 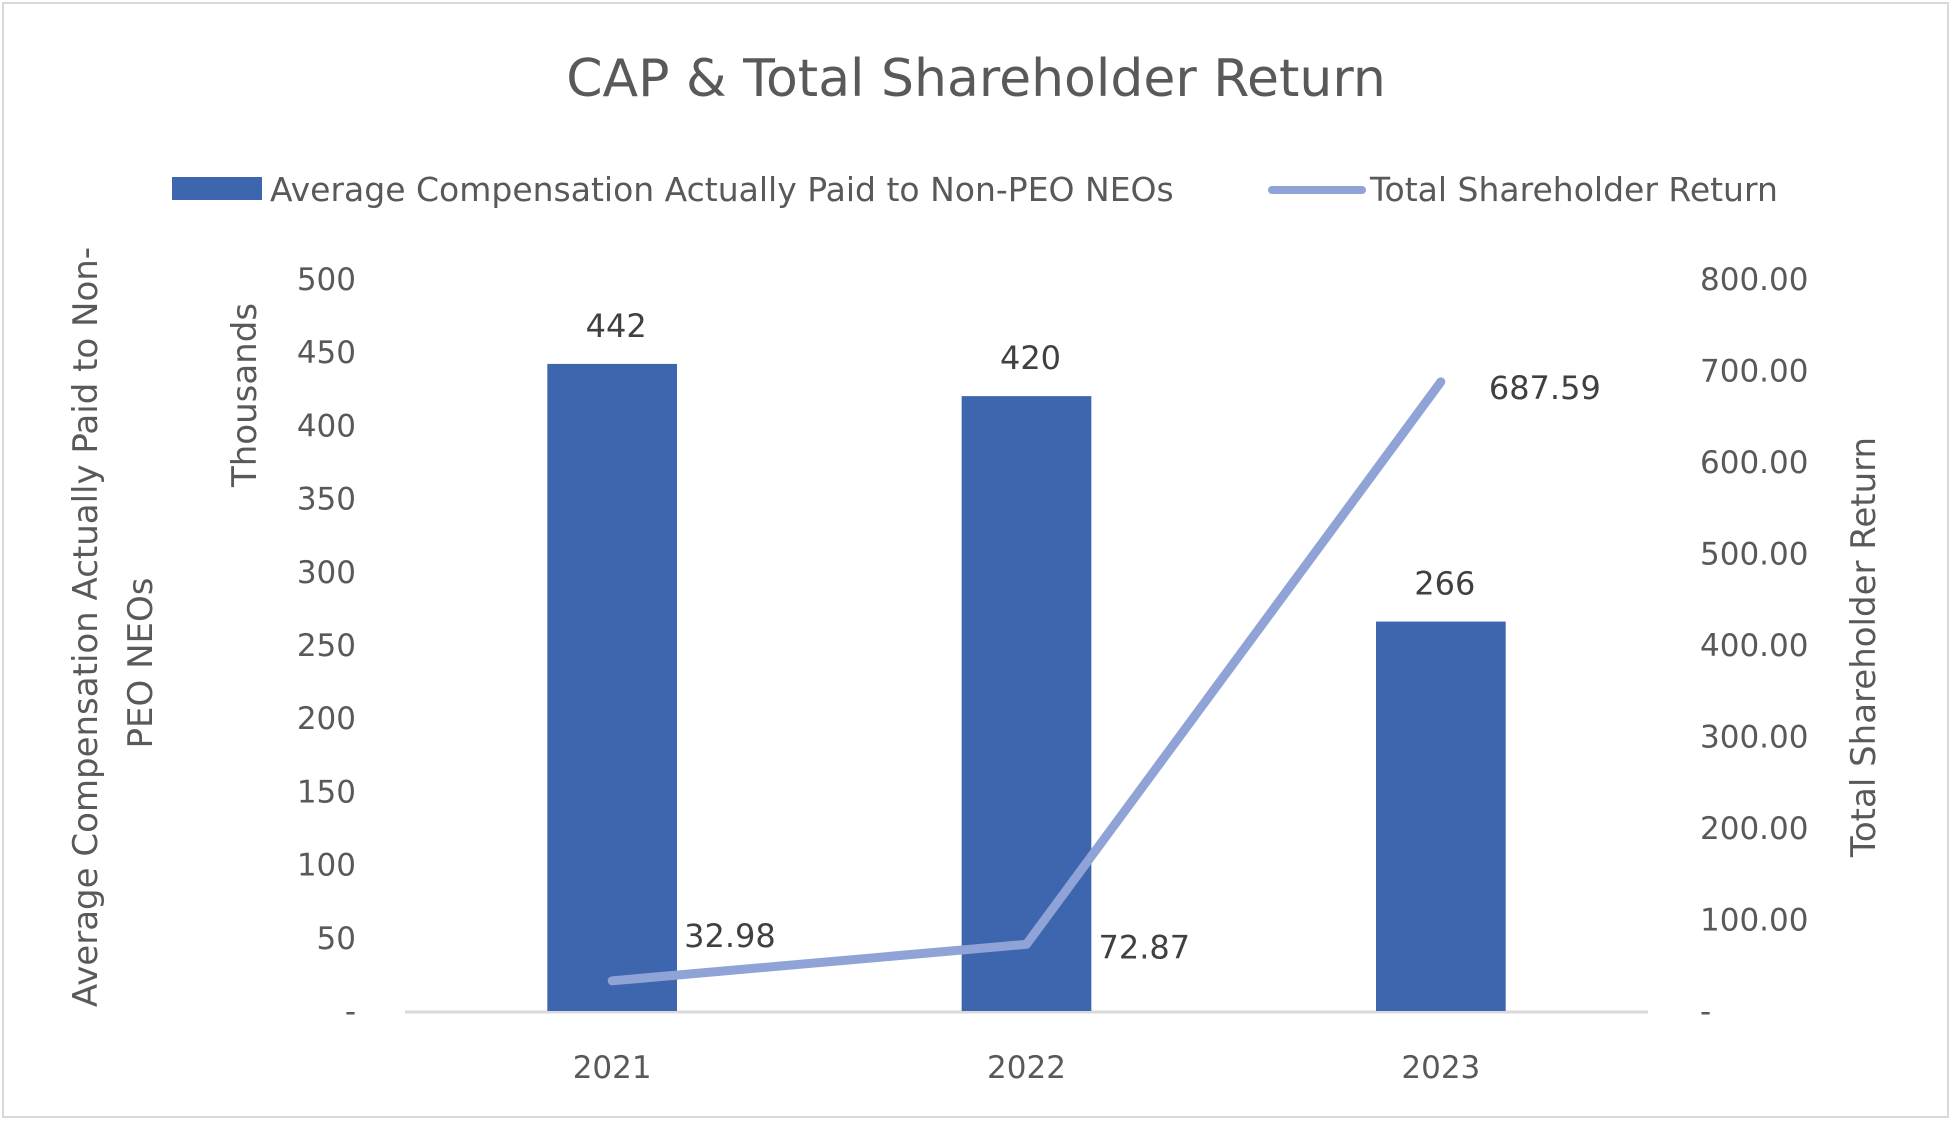 What do you see at coordinates (1440, 1068) in the screenshot?
I see `x-tick-label: 2023` at bounding box center [1440, 1068].